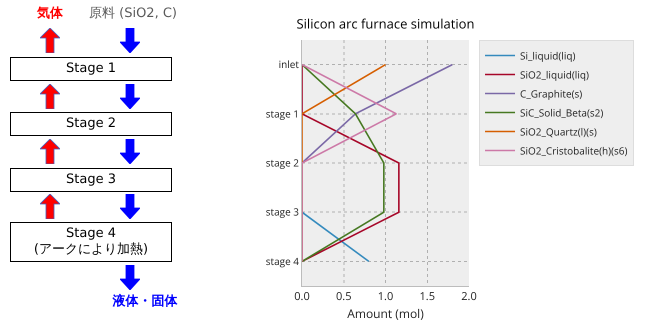  What do you see at coordinates (551, 93) in the screenshot?
I see `legend-label: C_Graphite(s)` at bounding box center [551, 93].